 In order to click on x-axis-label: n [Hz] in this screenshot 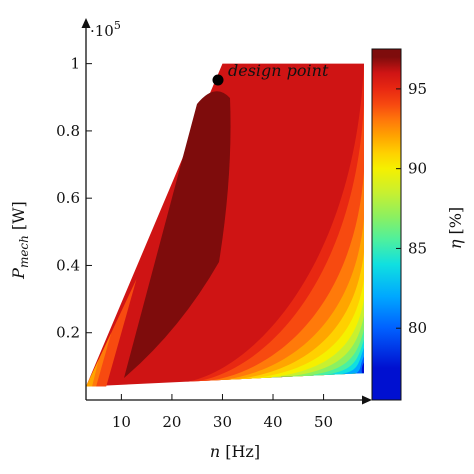, I will do `click(235, 451)`.